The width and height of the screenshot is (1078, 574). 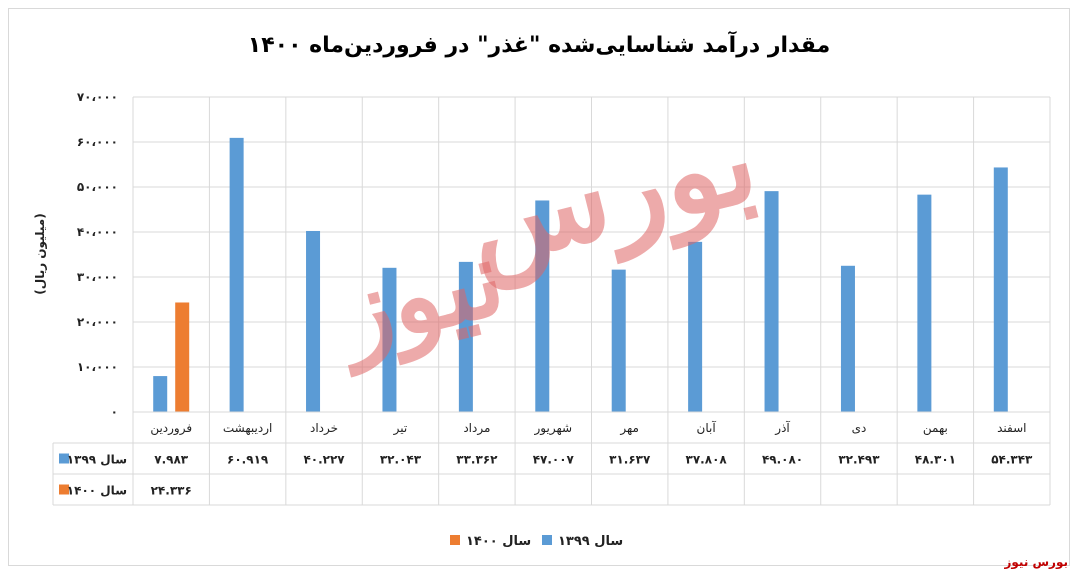 I want to click on y-tick-label: ۷۰،۰۰۰, so click(x=97, y=97).